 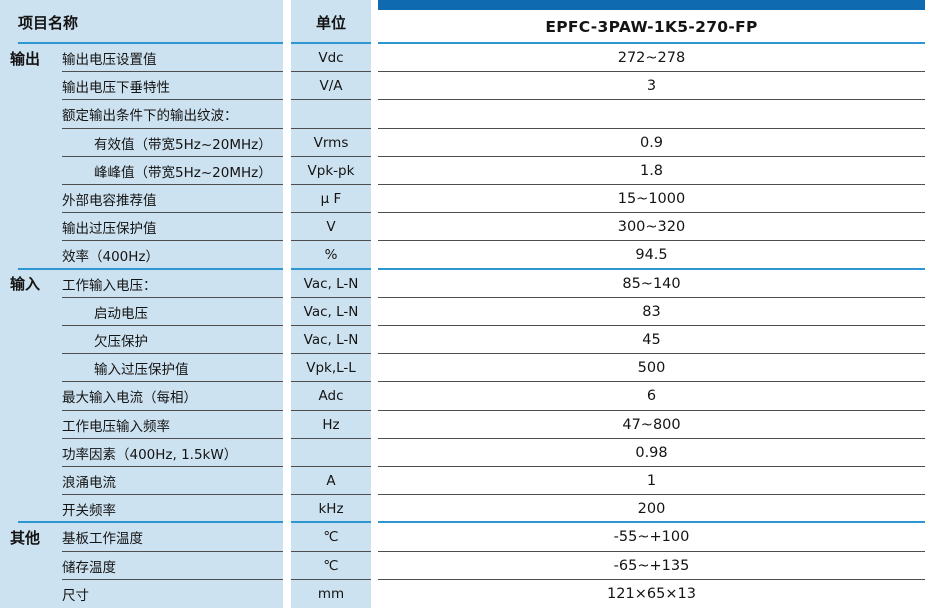 I want to click on item-label: 最大输入电流（每相）, so click(x=129, y=398).